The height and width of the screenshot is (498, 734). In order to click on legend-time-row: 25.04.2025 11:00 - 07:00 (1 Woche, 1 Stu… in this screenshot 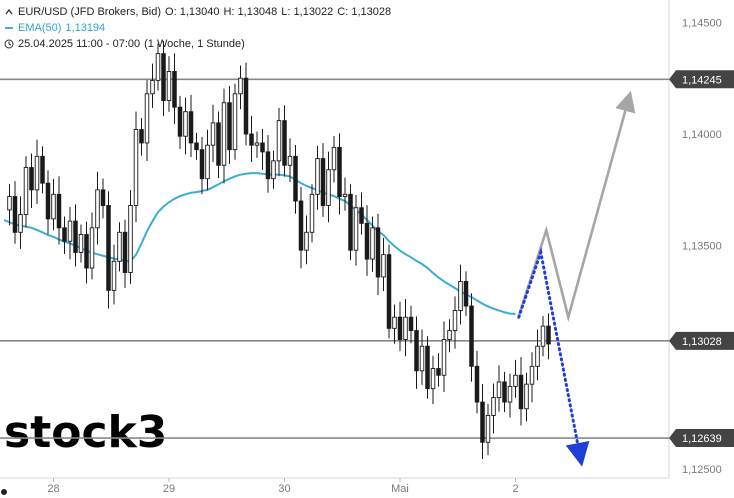, I will do `click(197, 44)`.